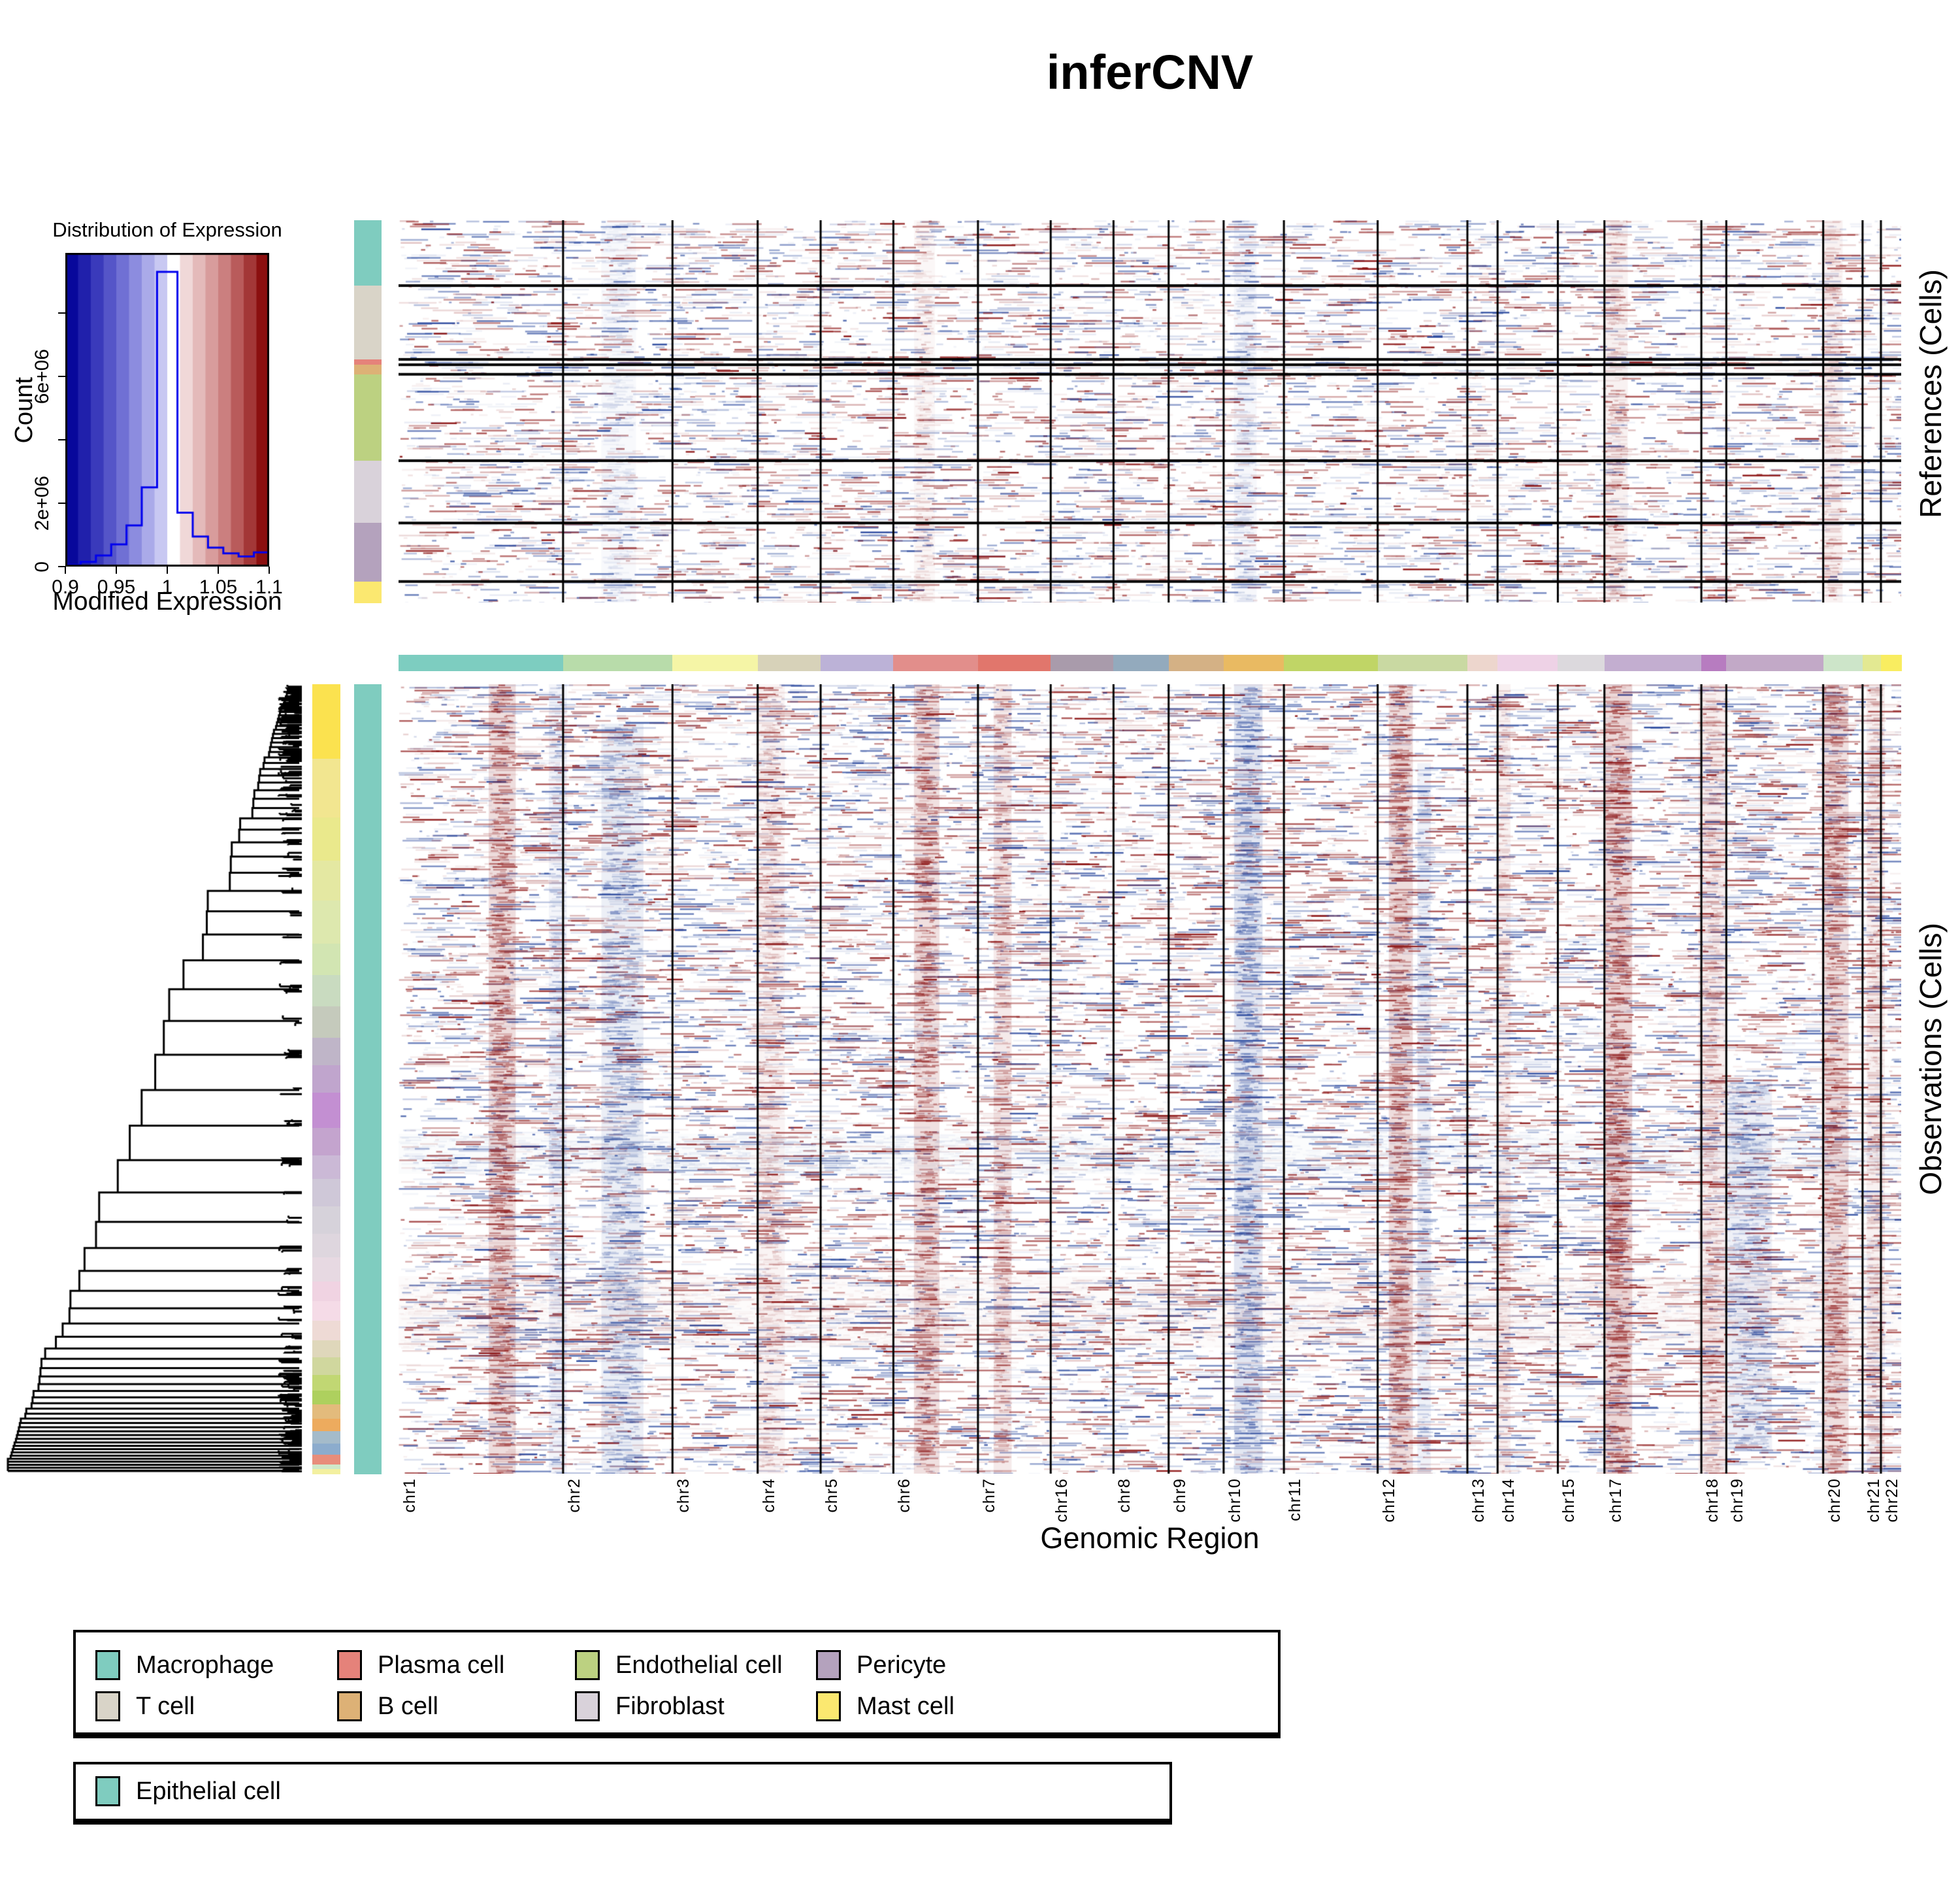 This screenshot has height=1886, width=1960. I want to click on legend-item: Pericyte, so click(881, 1665).